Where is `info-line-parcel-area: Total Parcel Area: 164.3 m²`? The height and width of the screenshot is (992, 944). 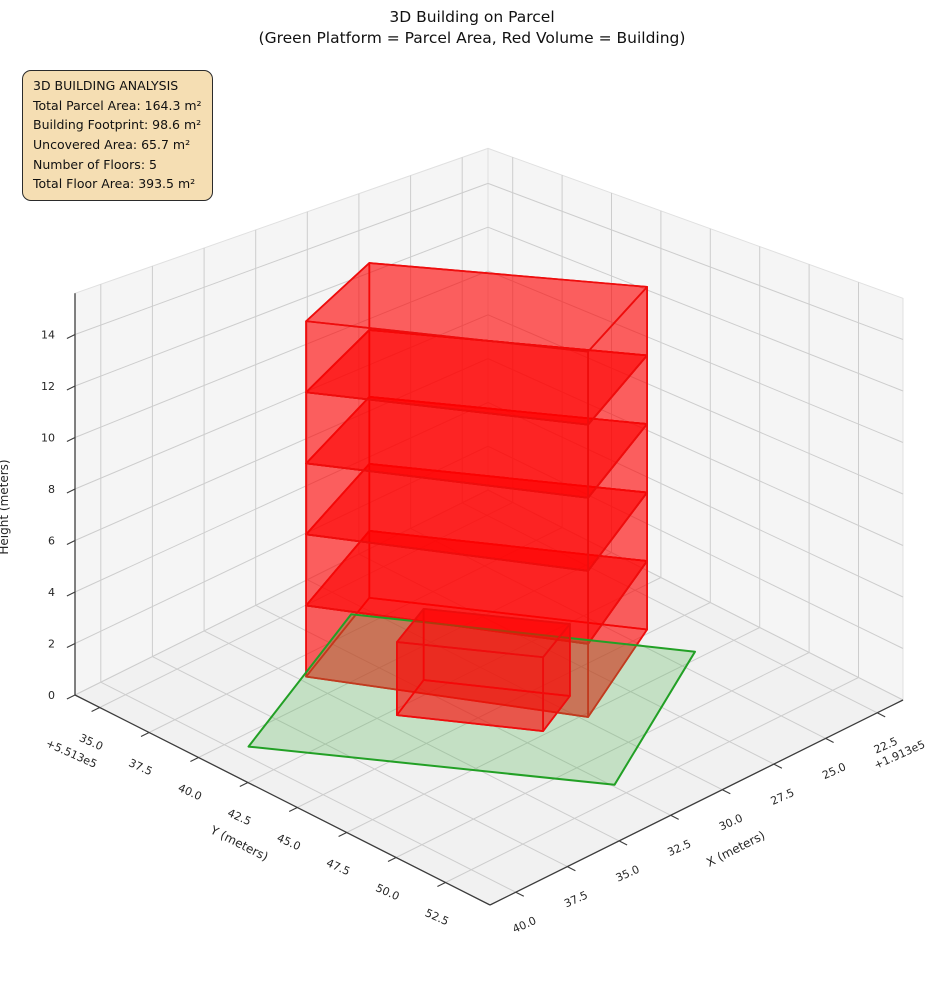
info-line-parcel-area: Total Parcel Area: 164.3 m² is located at coordinates (117, 105).